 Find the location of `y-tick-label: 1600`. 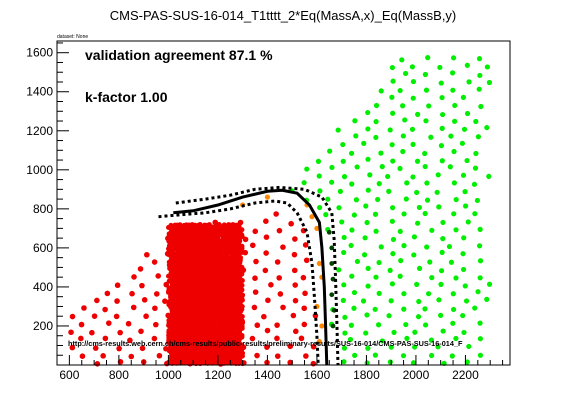

y-tick-label: 1600 is located at coordinates (39, 53).